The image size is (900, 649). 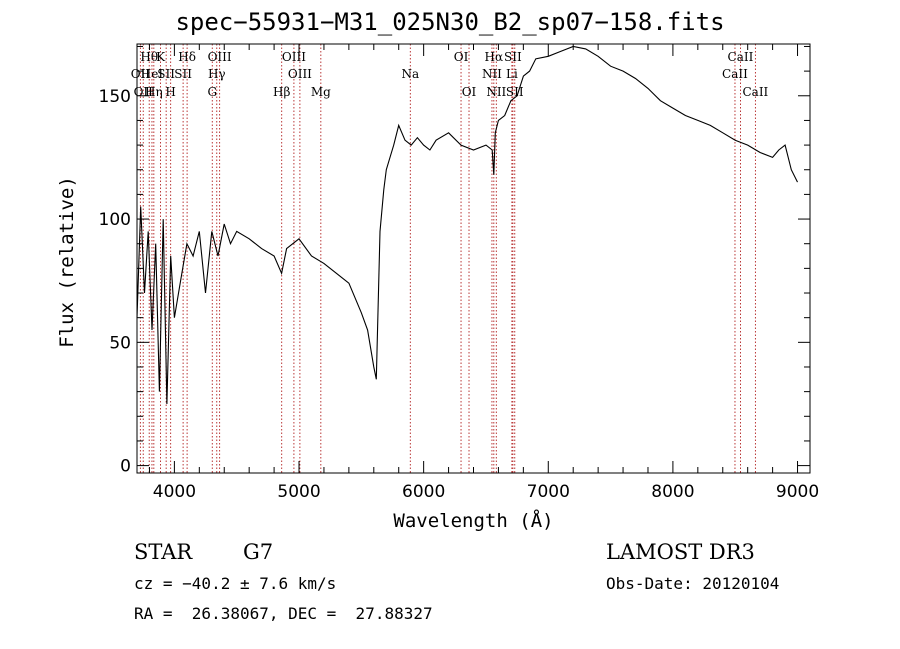 I want to click on y-tick-label: 0, so click(x=125, y=467).